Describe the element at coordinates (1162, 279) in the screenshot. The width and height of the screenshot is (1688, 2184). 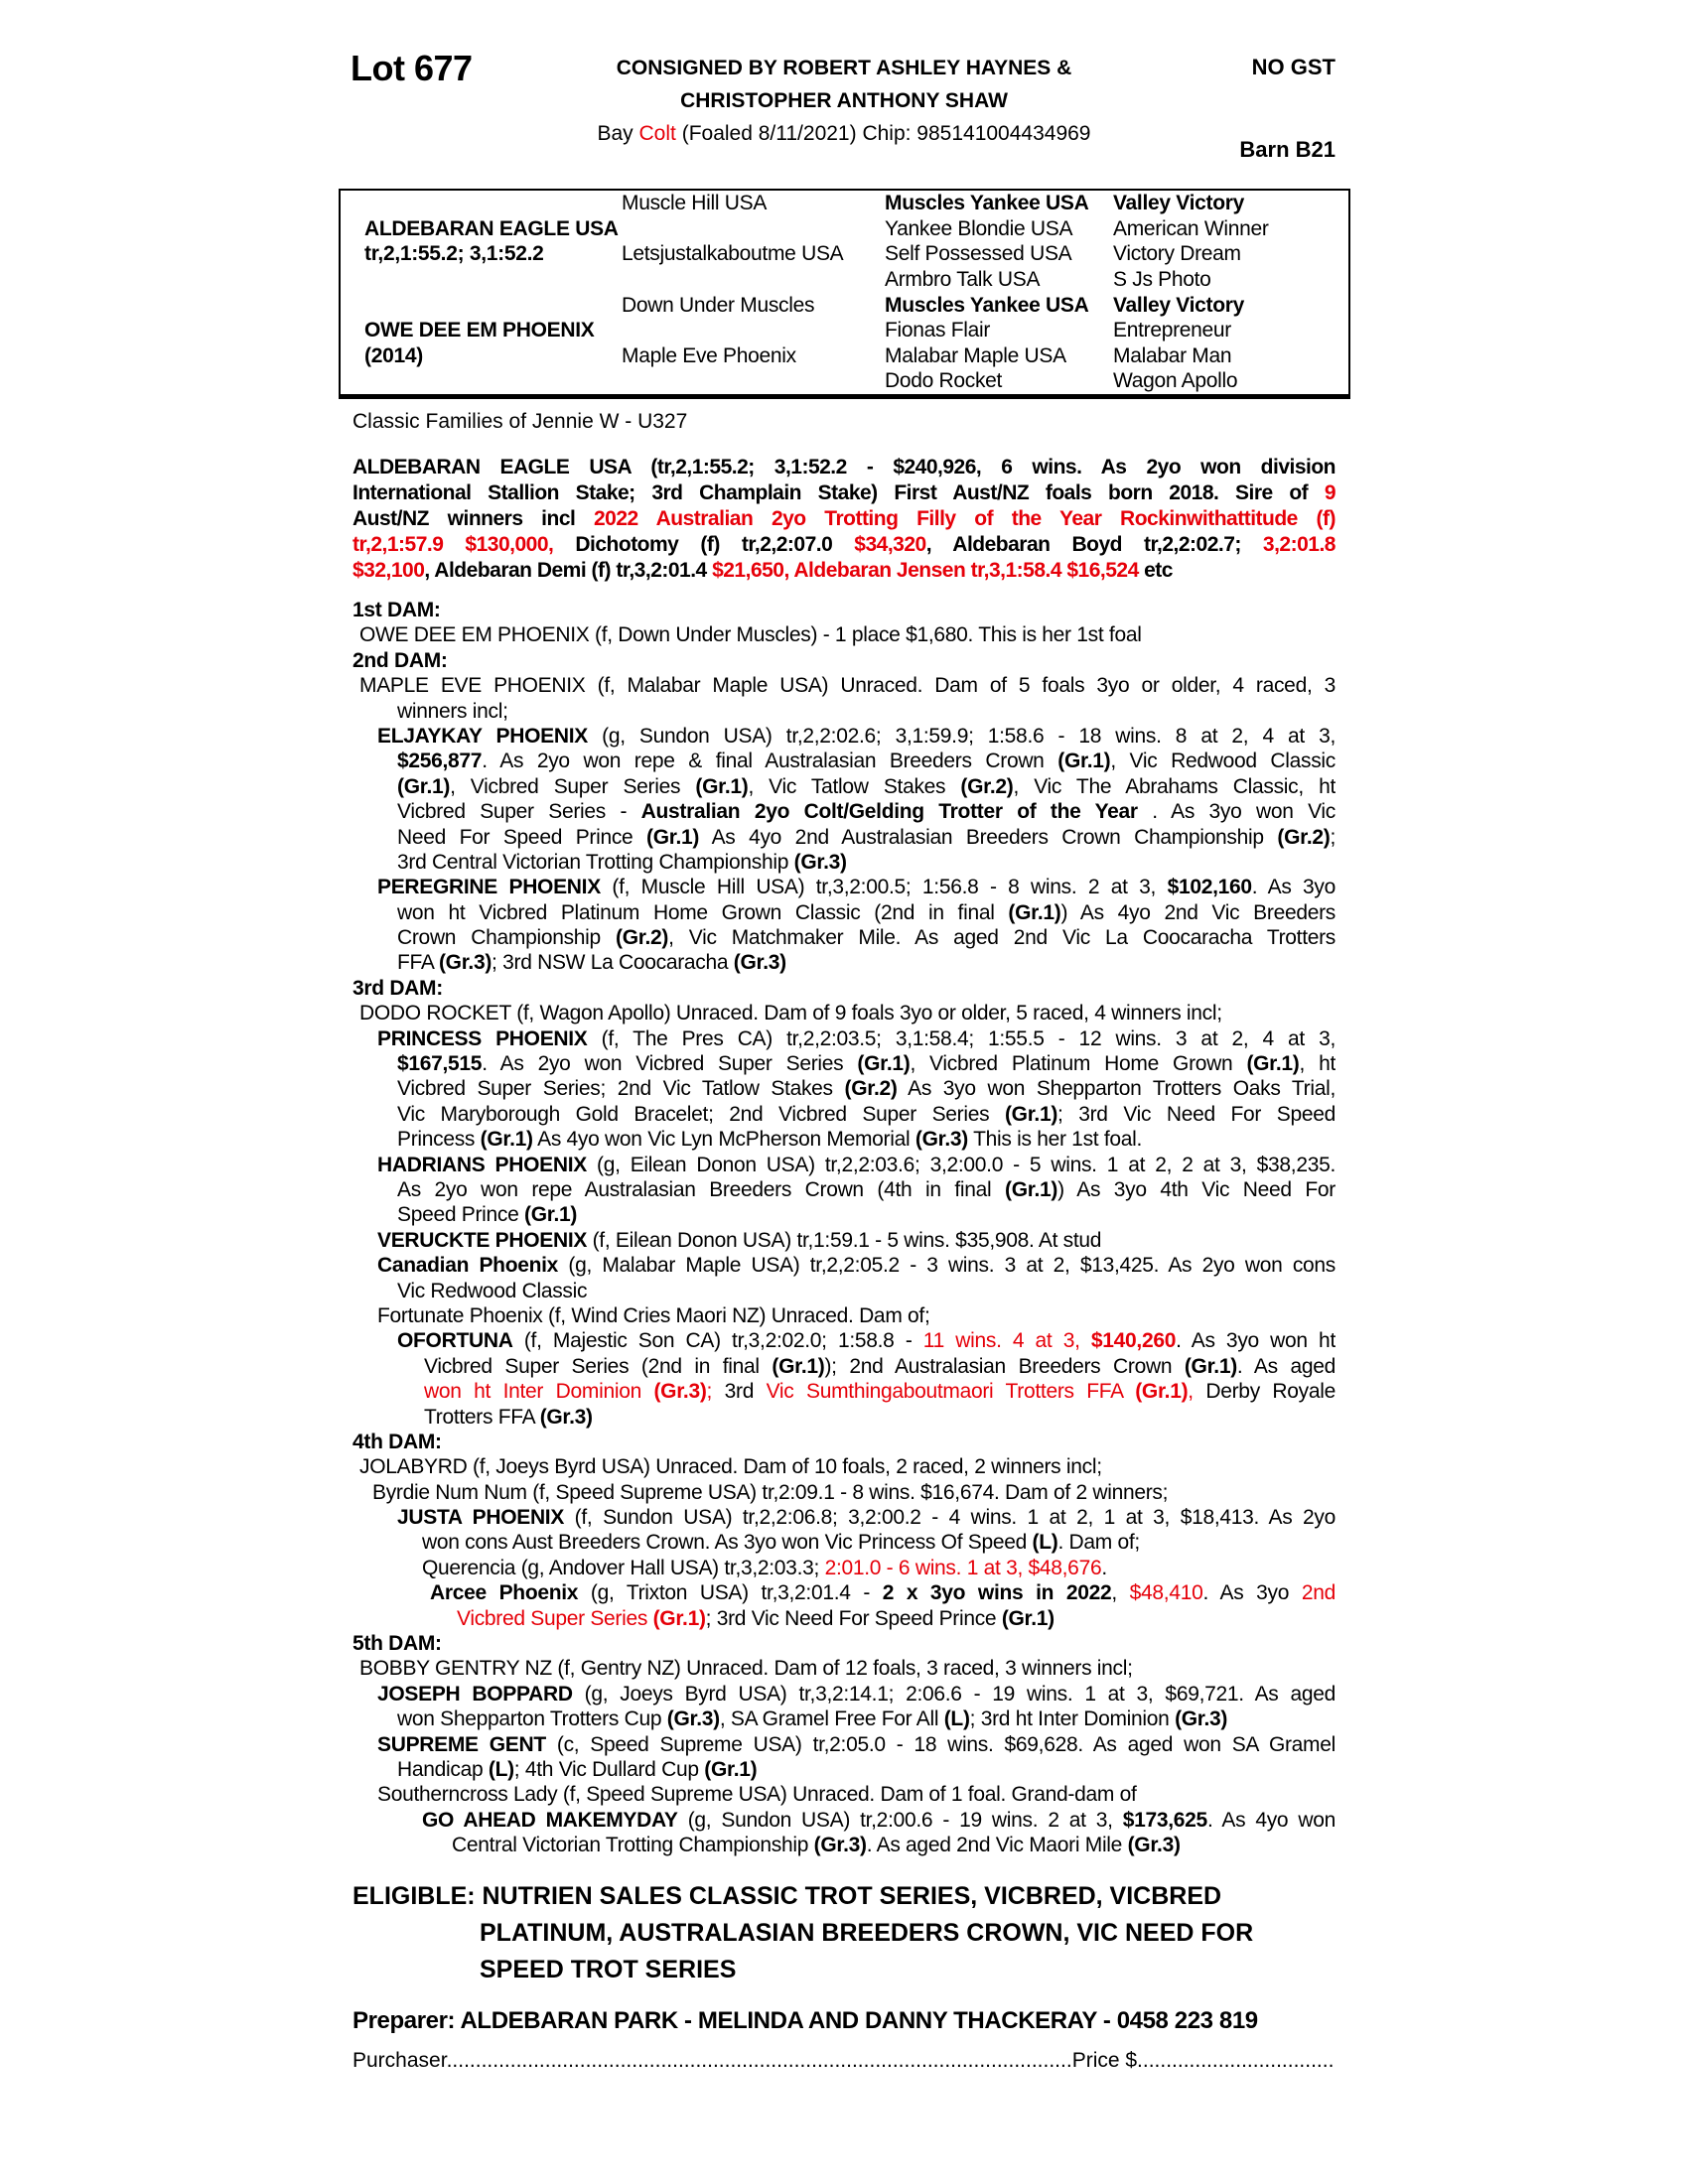
I see `pedigree-cell: S Js Photo` at that location.